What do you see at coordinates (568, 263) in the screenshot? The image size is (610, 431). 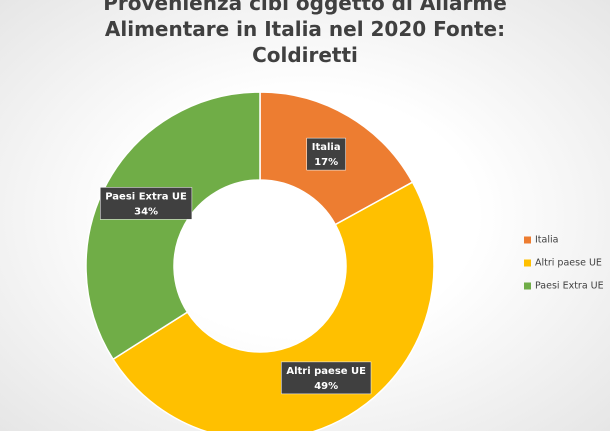 I see `legend-label: Altri paese UE` at bounding box center [568, 263].